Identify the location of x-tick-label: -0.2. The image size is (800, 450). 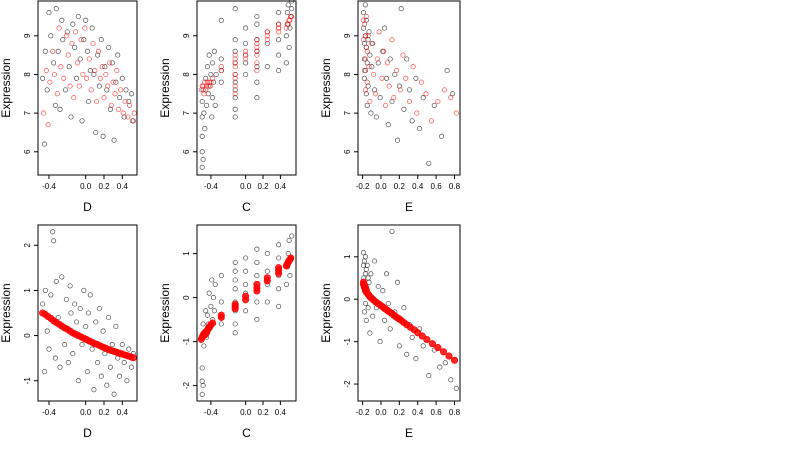
(363, 412).